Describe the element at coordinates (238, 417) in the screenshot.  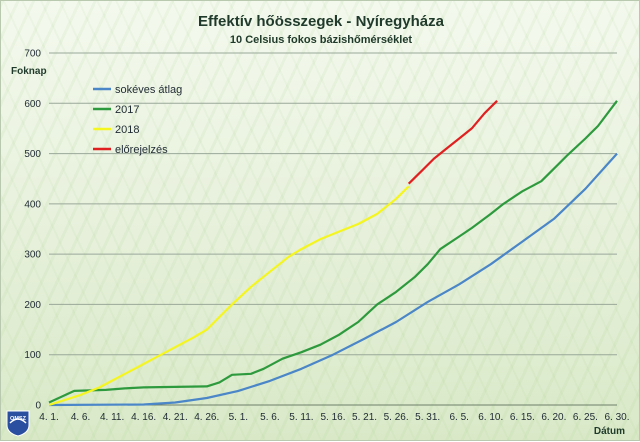
I see `x-tick-label: 5. 1.` at that location.